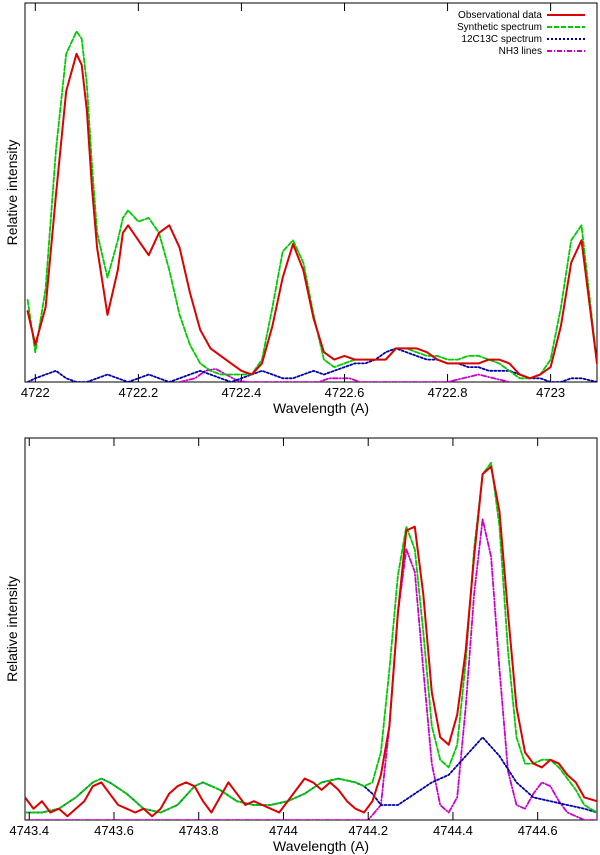  I want to click on x-tick-label: 4722, so click(35, 392).